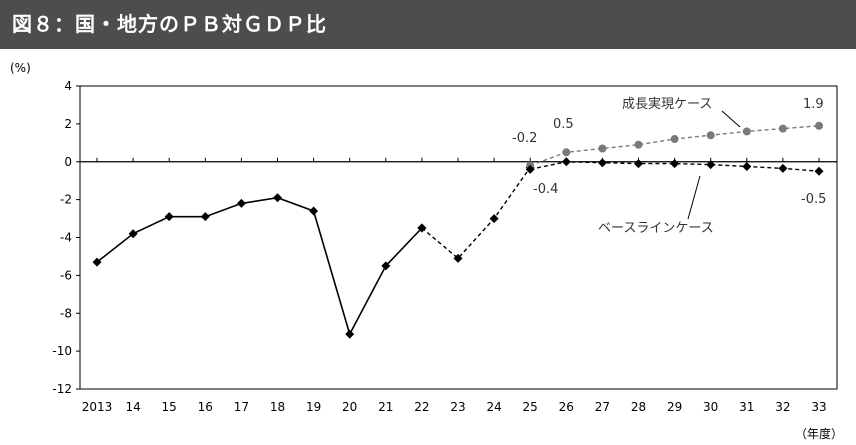  What do you see at coordinates (62, 351) in the screenshot?
I see `y-tick-label: -10` at bounding box center [62, 351].